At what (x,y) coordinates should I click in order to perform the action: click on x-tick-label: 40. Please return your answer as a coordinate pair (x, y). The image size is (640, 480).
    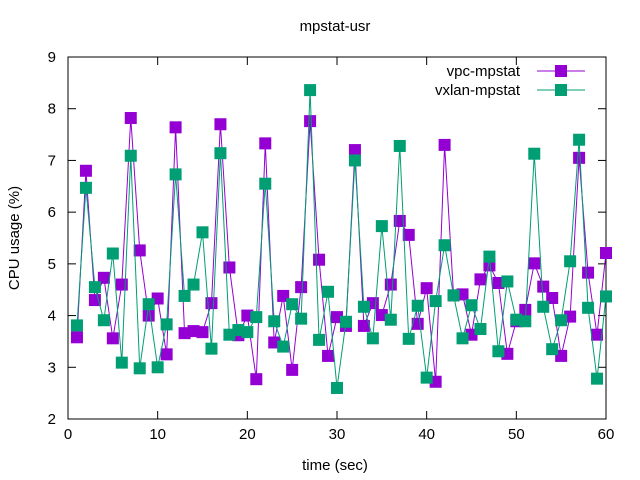
    Looking at the image, I should click on (426, 434).